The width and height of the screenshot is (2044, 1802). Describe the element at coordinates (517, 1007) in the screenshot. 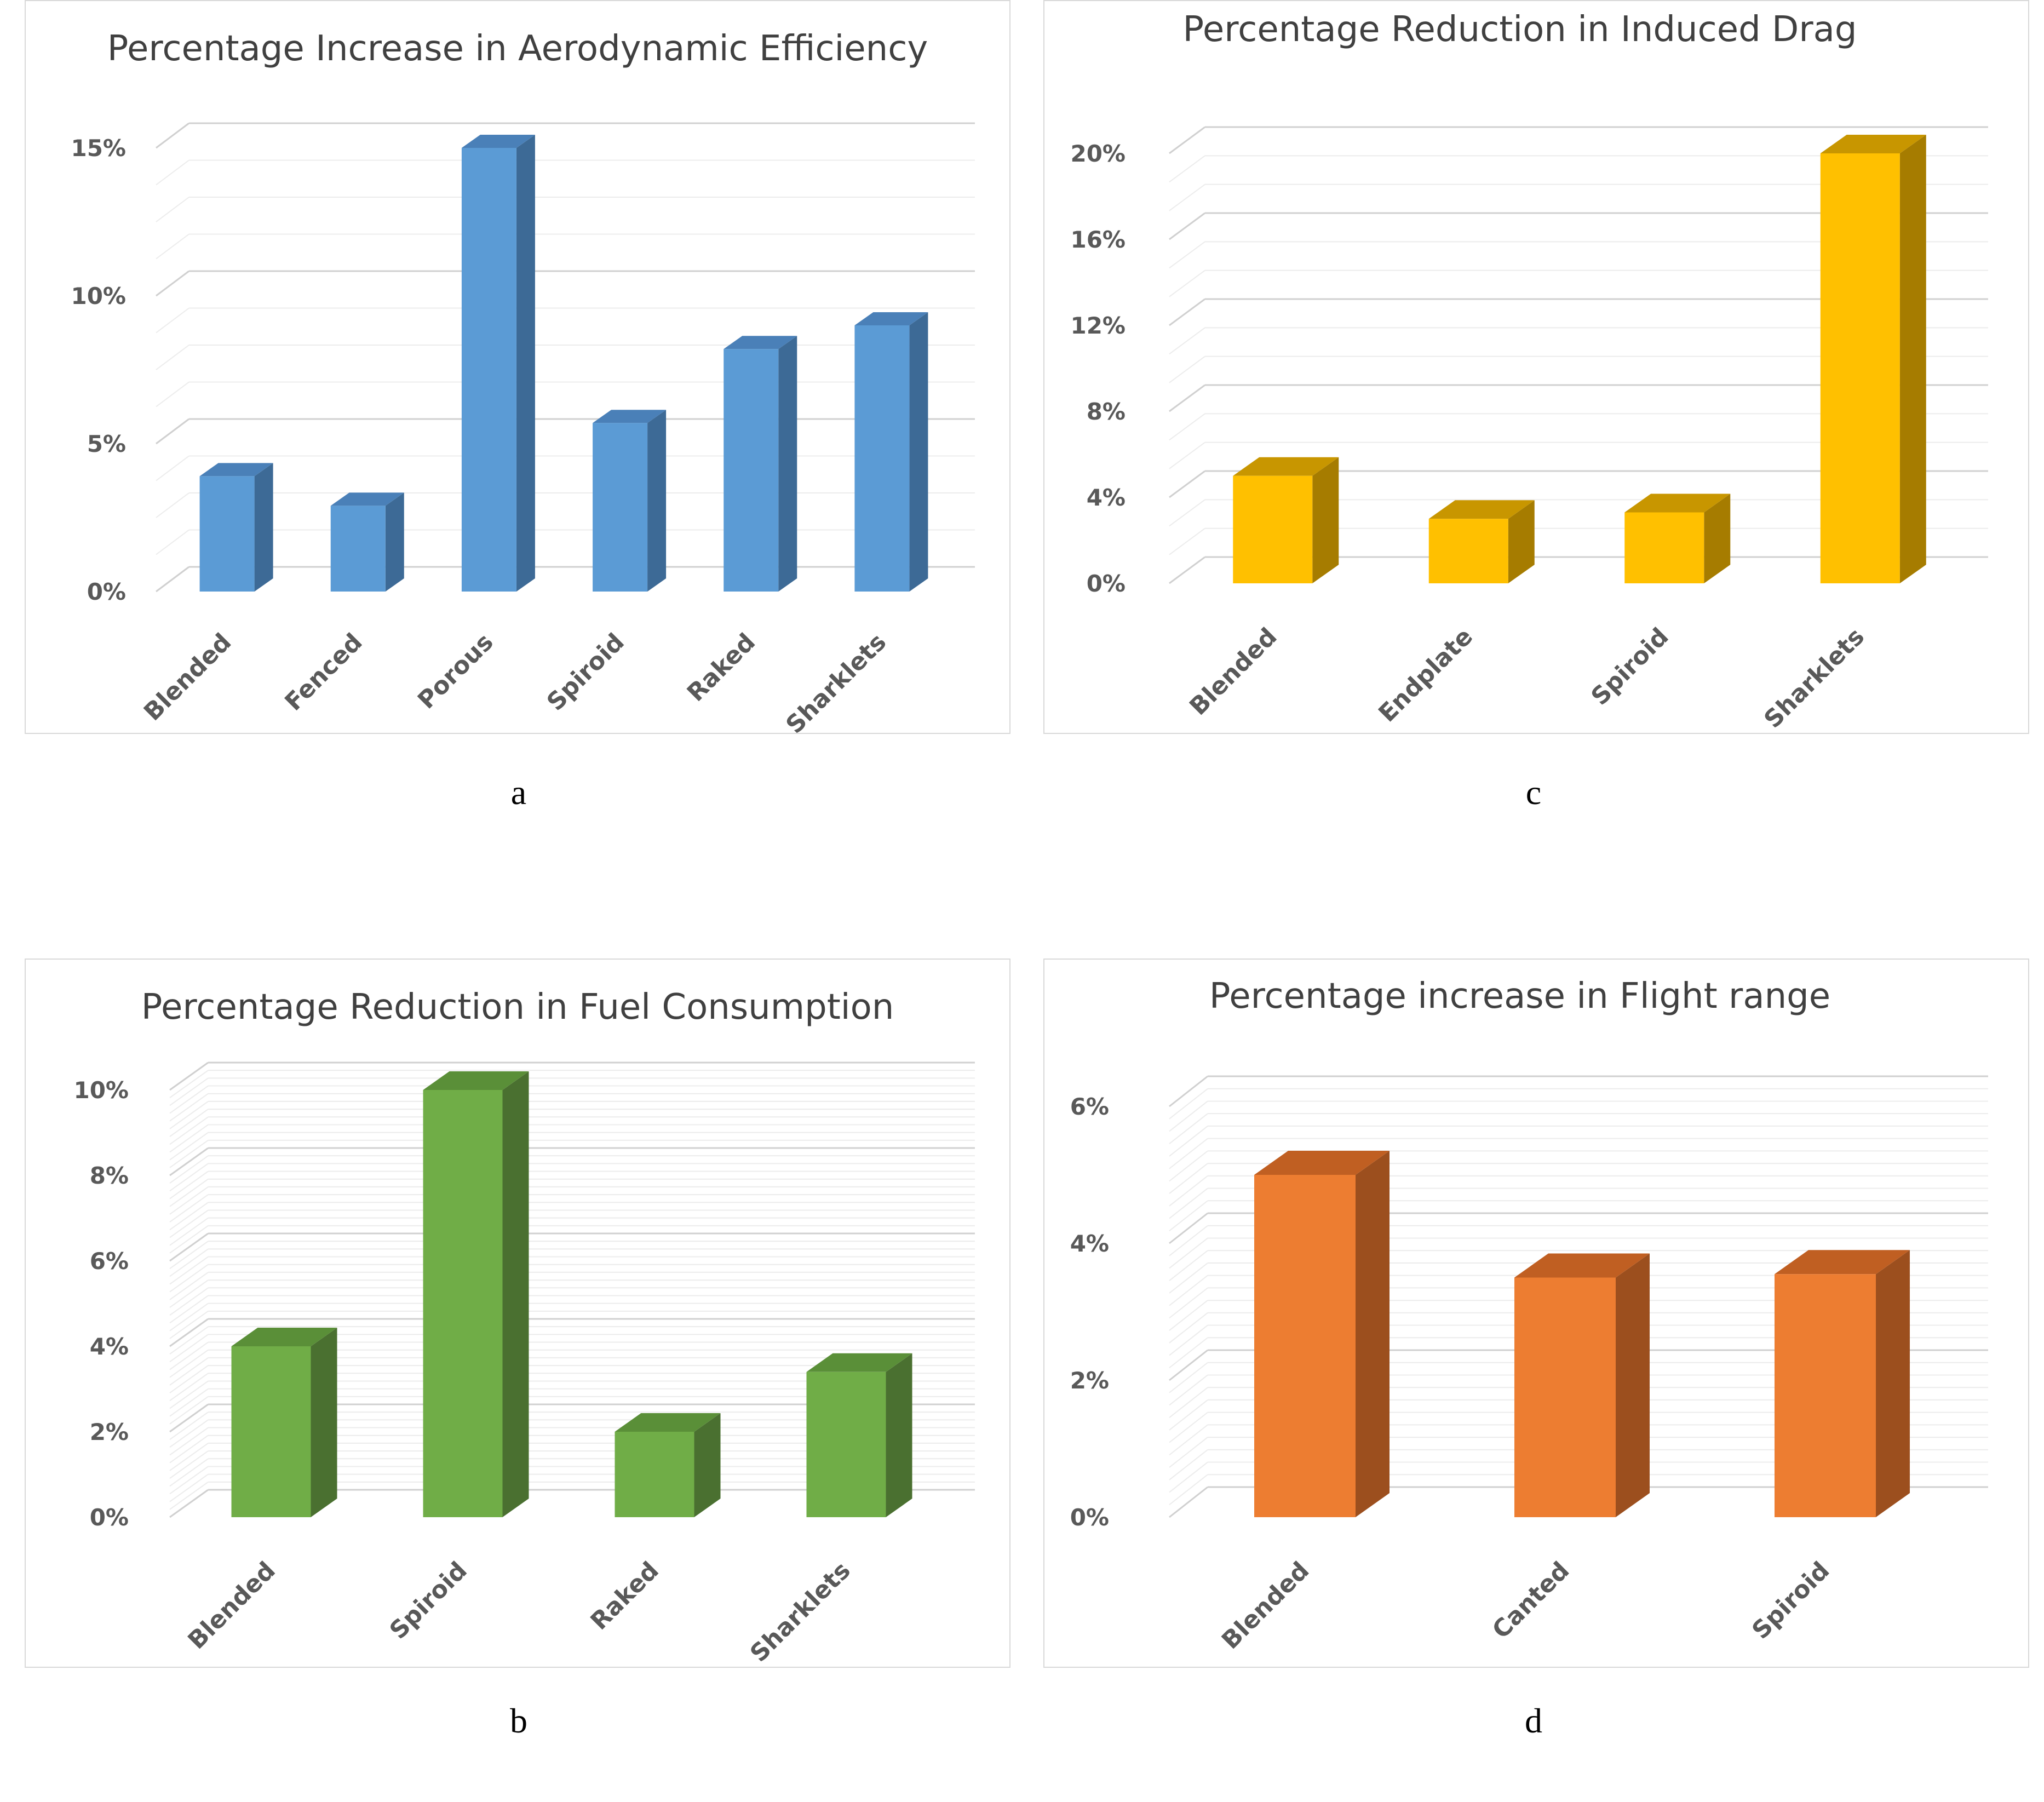

I see `chart-title: Percentage Reduction in Fuel Consumption` at that location.